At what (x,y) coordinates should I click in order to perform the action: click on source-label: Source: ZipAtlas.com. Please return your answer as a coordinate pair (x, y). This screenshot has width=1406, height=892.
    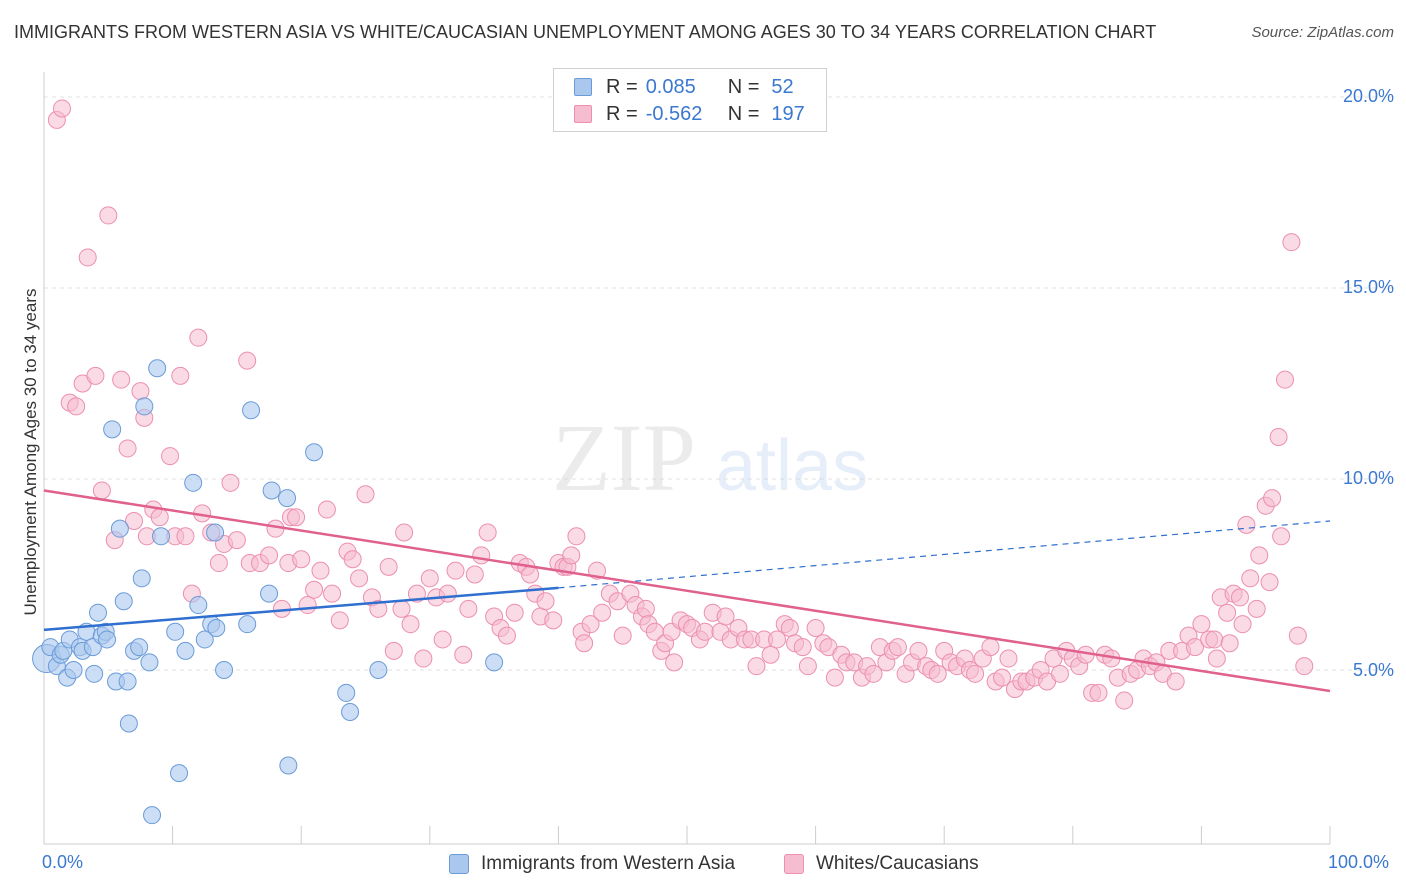
    Looking at the image, I should click on (1322, 32).